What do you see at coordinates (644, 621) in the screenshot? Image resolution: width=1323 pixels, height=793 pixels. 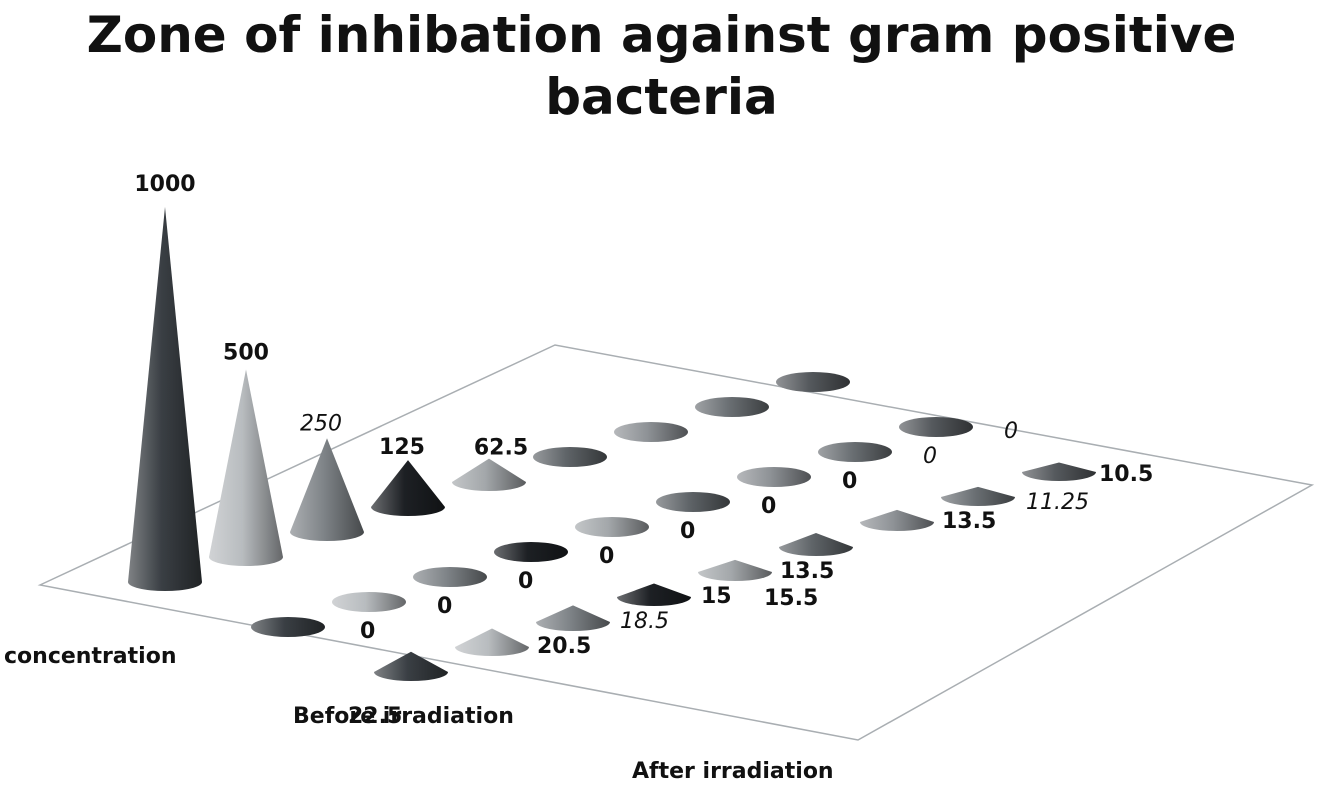 I see `data-label: 18.5` at bounding box center [644, 621].